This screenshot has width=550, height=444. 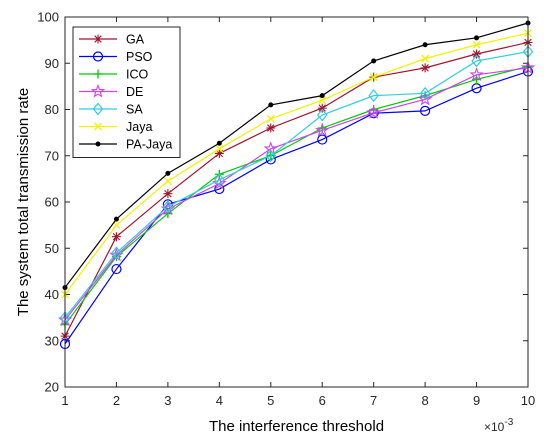 What do you see at coordinates (115, 127) in the screenshot?
I see `legend-item: Jaya` at bounding box center [115, 127].